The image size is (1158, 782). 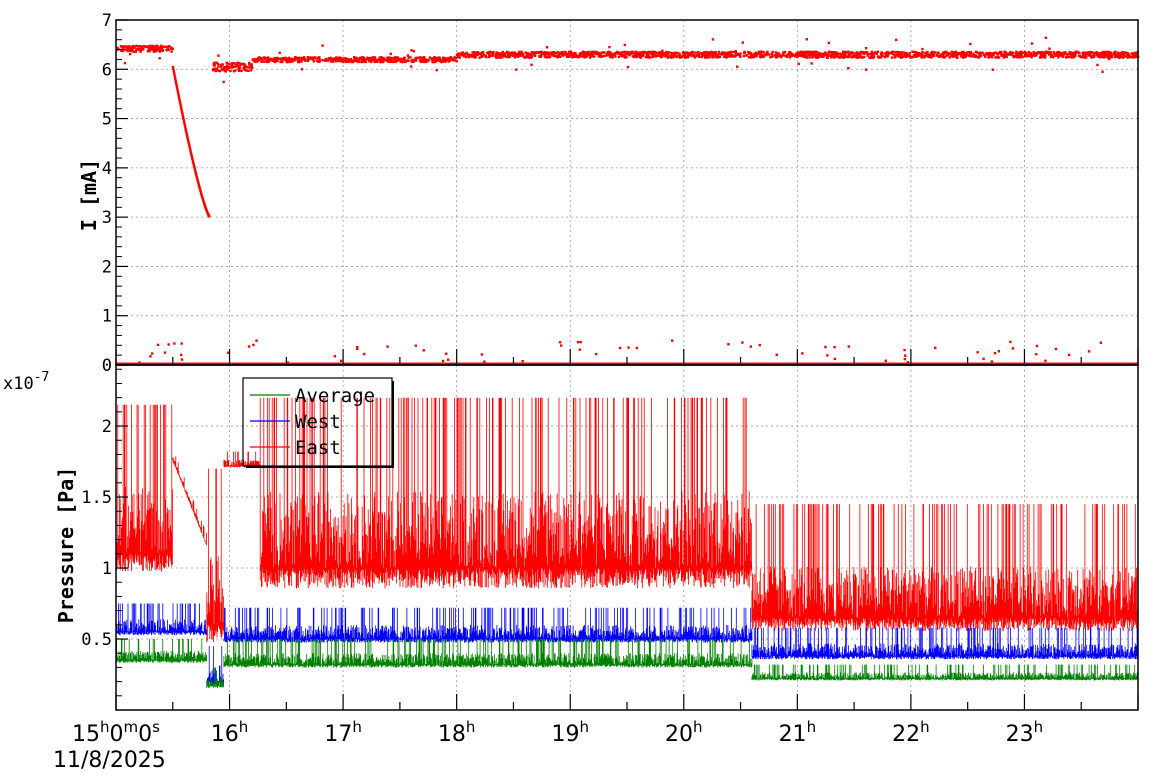 I want to click on x-tick-label: 20h, so click(x=684, y=732).